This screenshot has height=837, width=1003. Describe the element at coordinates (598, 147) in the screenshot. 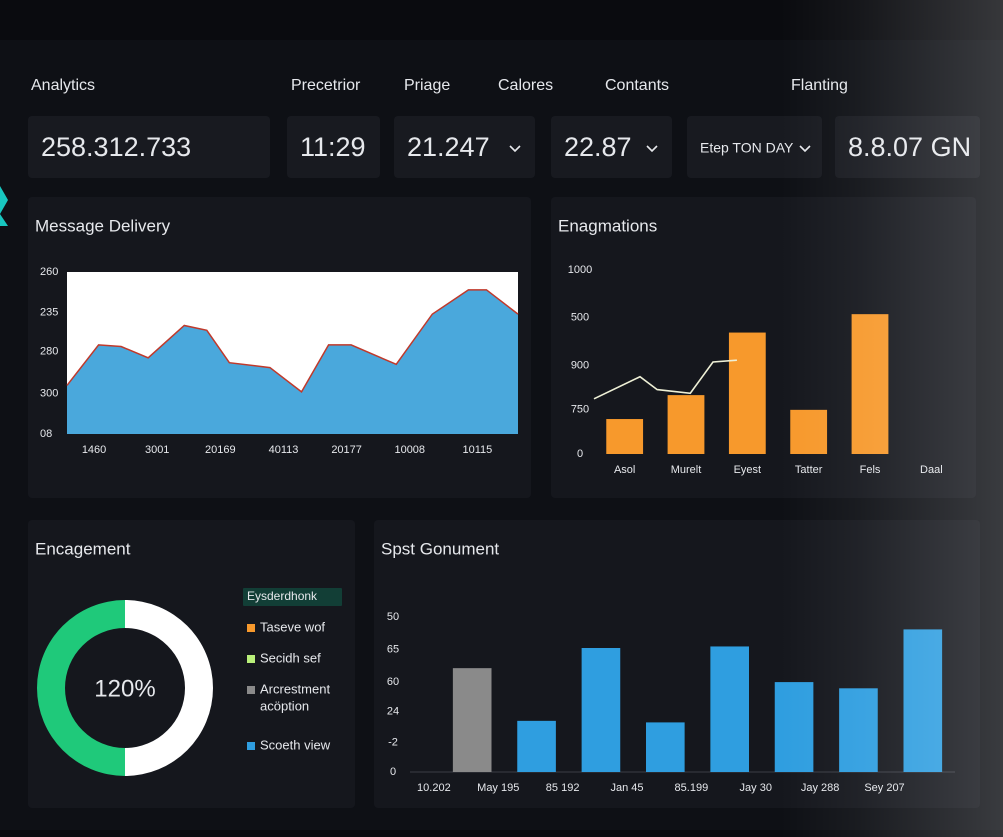

I see `stat-value: 22.87` at that location.